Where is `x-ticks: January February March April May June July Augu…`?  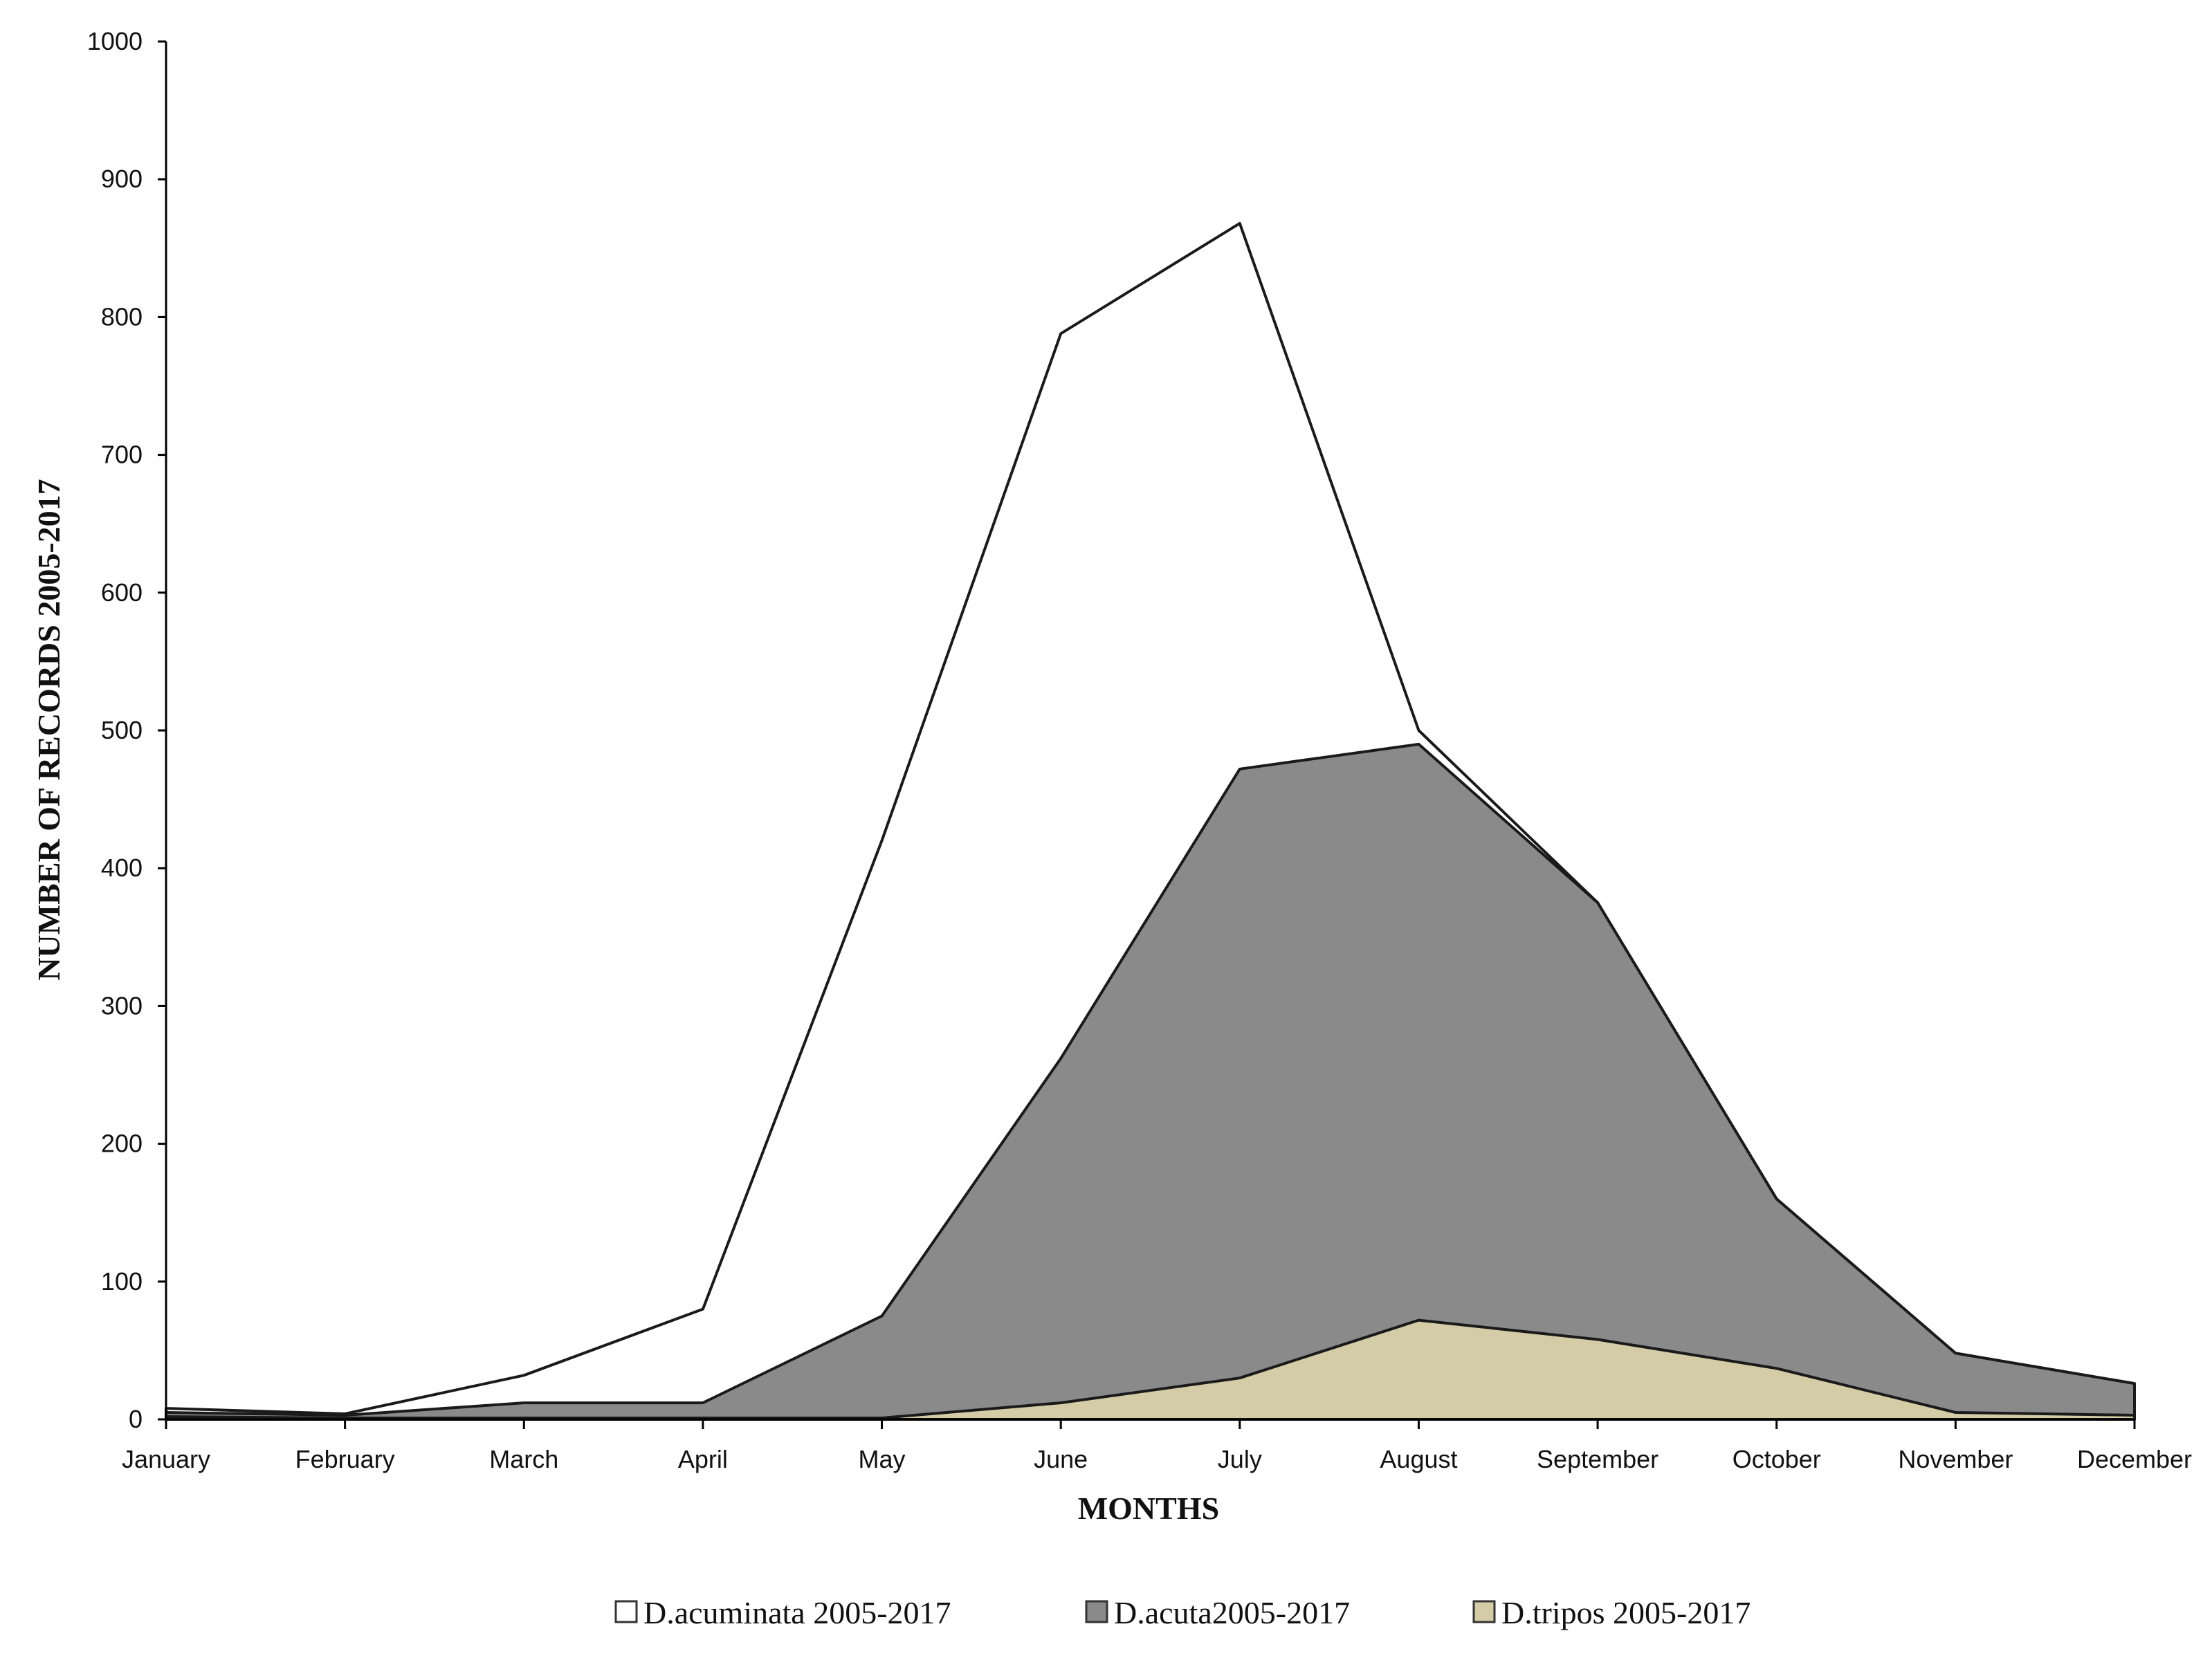
x-ticks: January February March April May June July Augu… is located at coordinates (1157, 1446).